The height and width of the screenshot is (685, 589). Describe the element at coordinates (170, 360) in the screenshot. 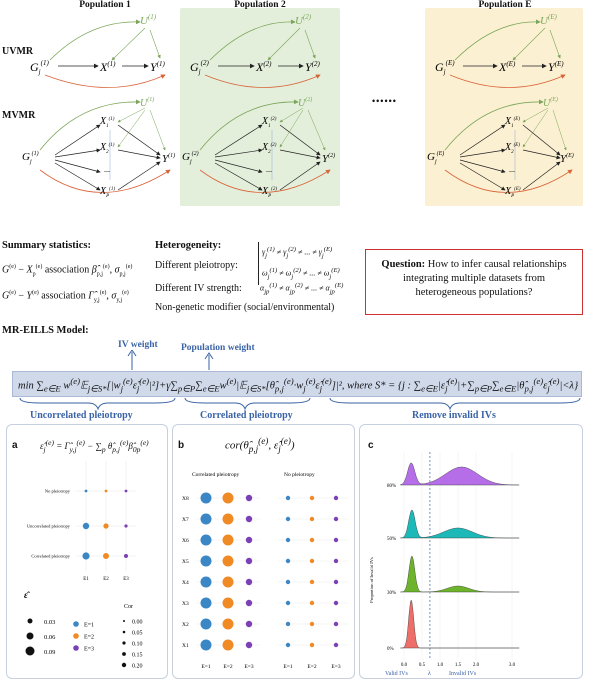

I see `weight-arrows` at that location.